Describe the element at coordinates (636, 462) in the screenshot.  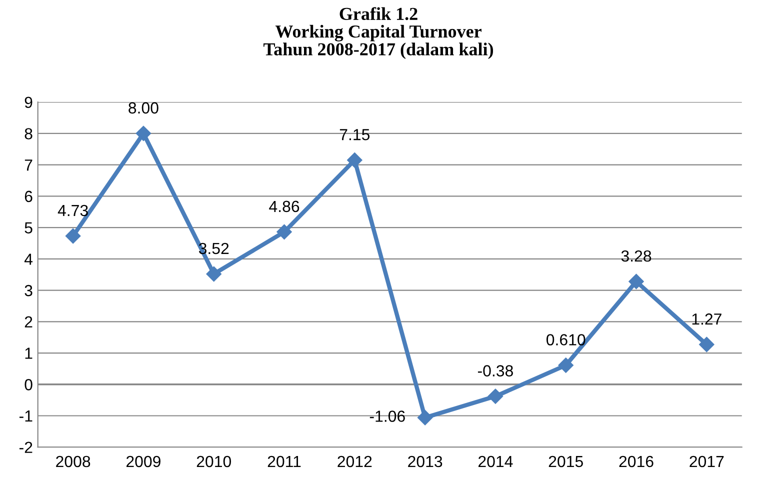
I see `x-tick-label: 2016` at that location.